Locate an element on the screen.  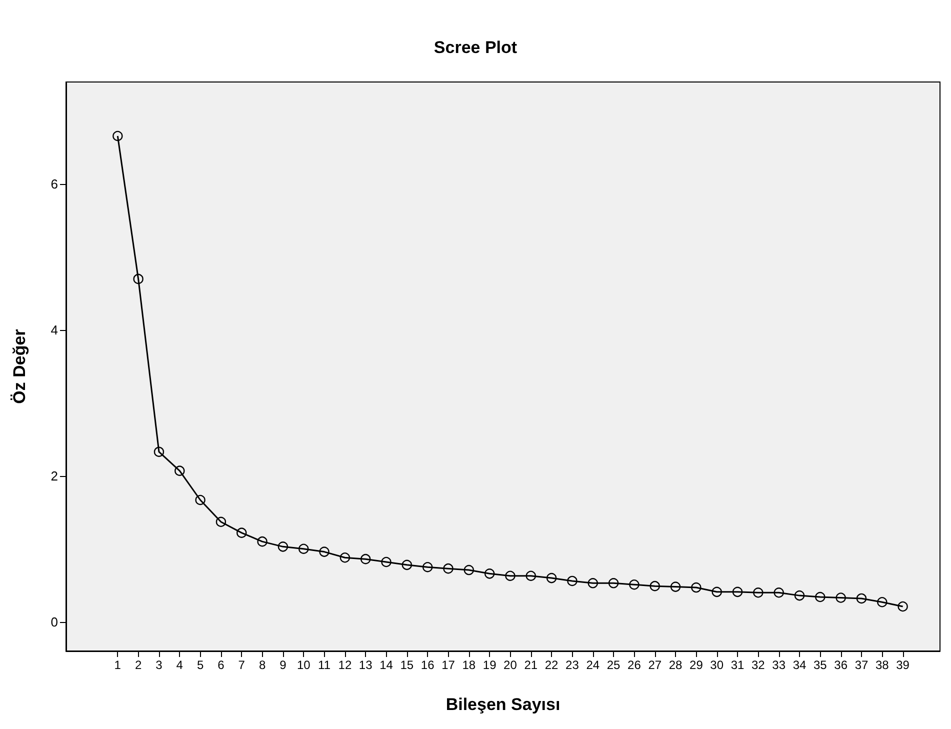
x-tick-label: 14 is located at coordinates (387, 665).